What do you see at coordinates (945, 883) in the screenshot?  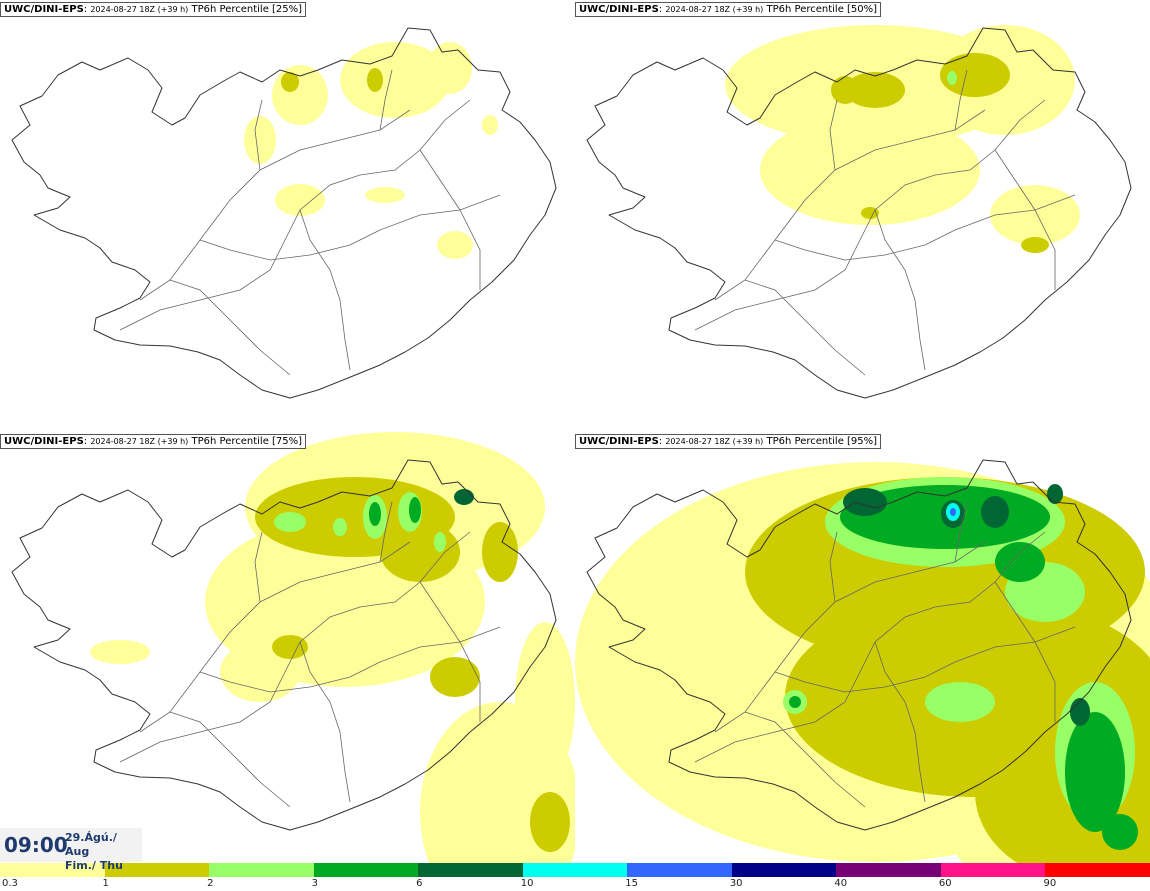 I see `legend-tick-label: 60` at bounding box center [945, 883].